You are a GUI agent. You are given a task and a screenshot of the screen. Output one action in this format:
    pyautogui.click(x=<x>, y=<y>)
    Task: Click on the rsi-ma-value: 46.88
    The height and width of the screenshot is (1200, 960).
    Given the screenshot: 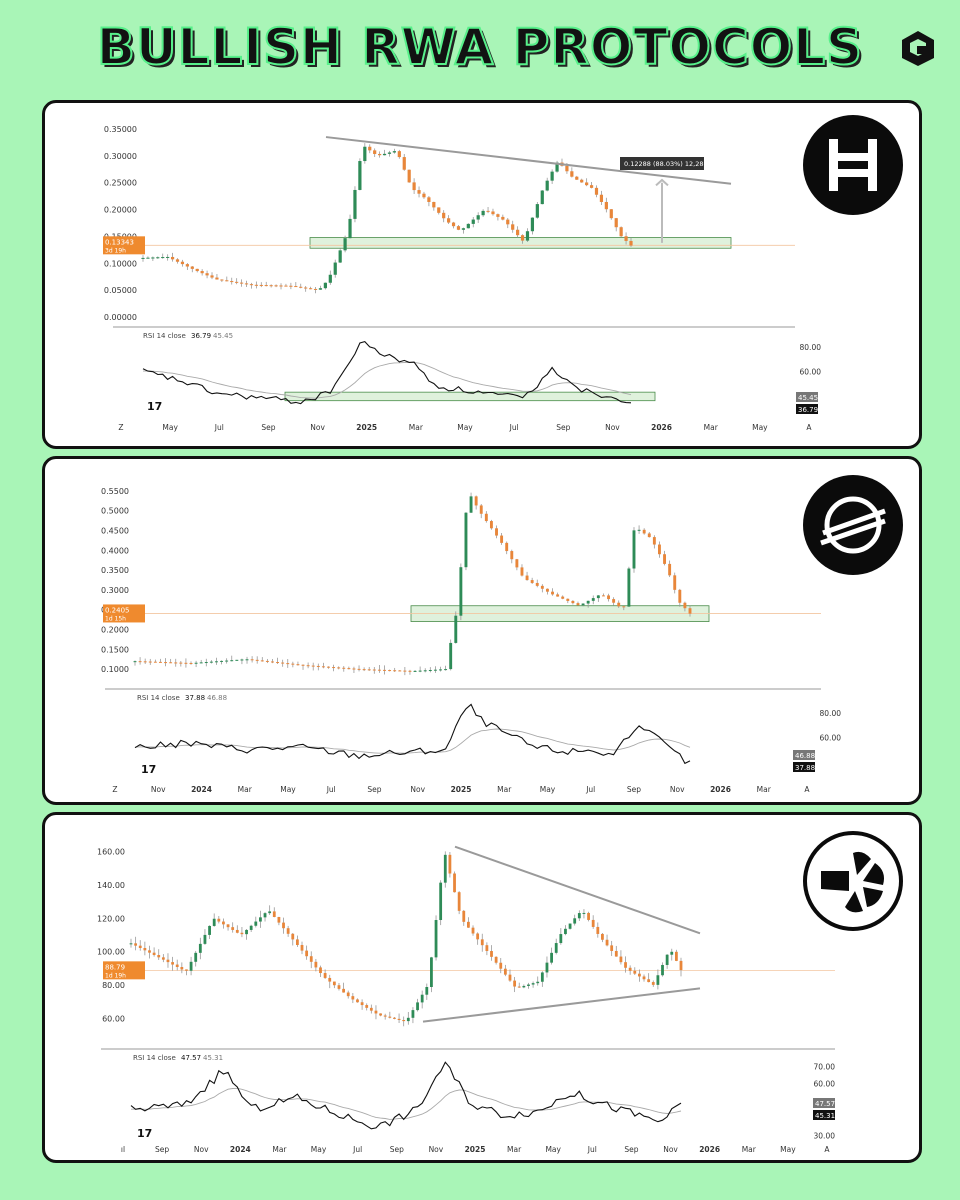 What is the action you would take?
    pyautogui.click(x=217, y=698)
    